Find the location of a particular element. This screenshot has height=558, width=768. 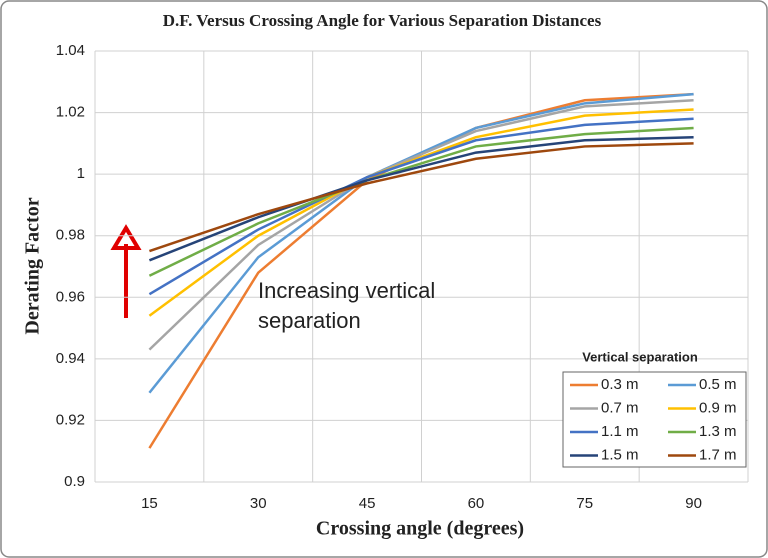

legend-label: 0.9 m is located at coordinates (718, 407).